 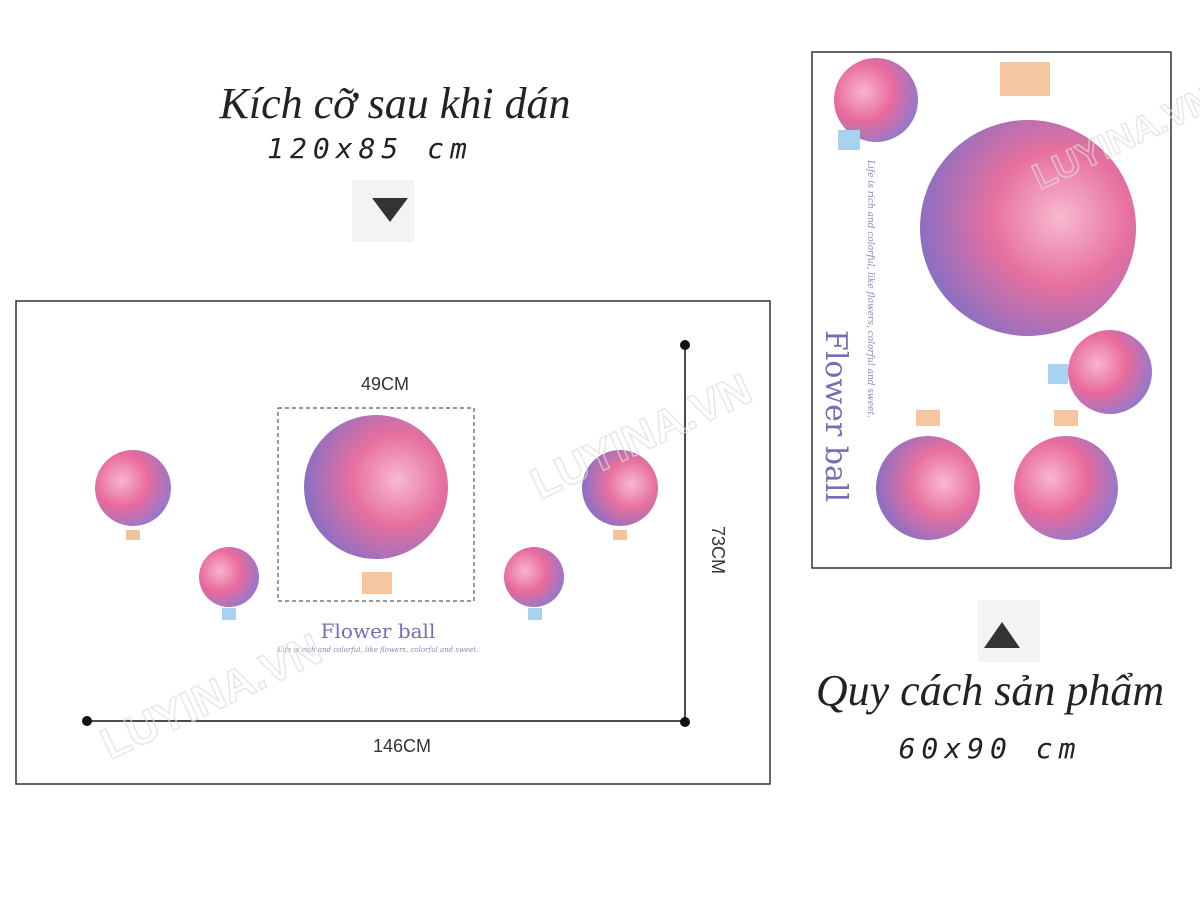 What do you see at coordinates (990, 690) in the screenshot?
I see `right-title: Quy cách sản phẩm` at bounding box center [990, 690].